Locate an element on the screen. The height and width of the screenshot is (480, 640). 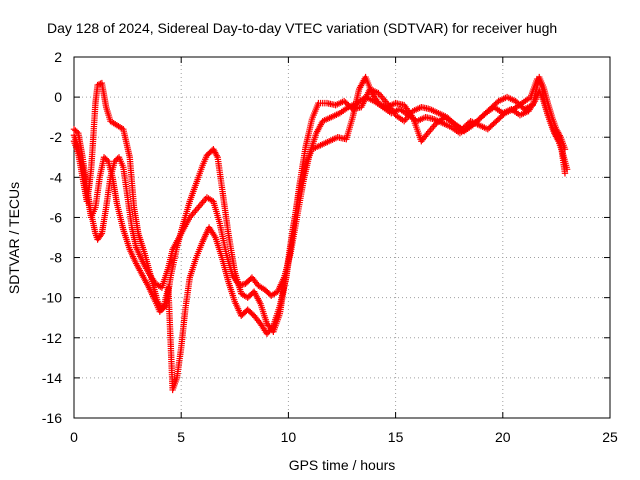
y-tick-label: -14 is located at coordinates (52, 378).